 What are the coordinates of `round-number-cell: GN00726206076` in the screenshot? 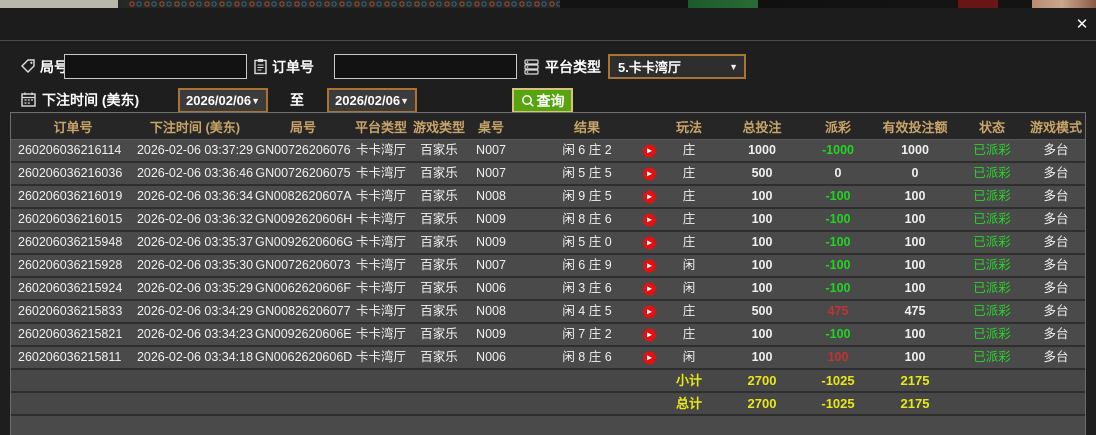 It's located at (303, 150).